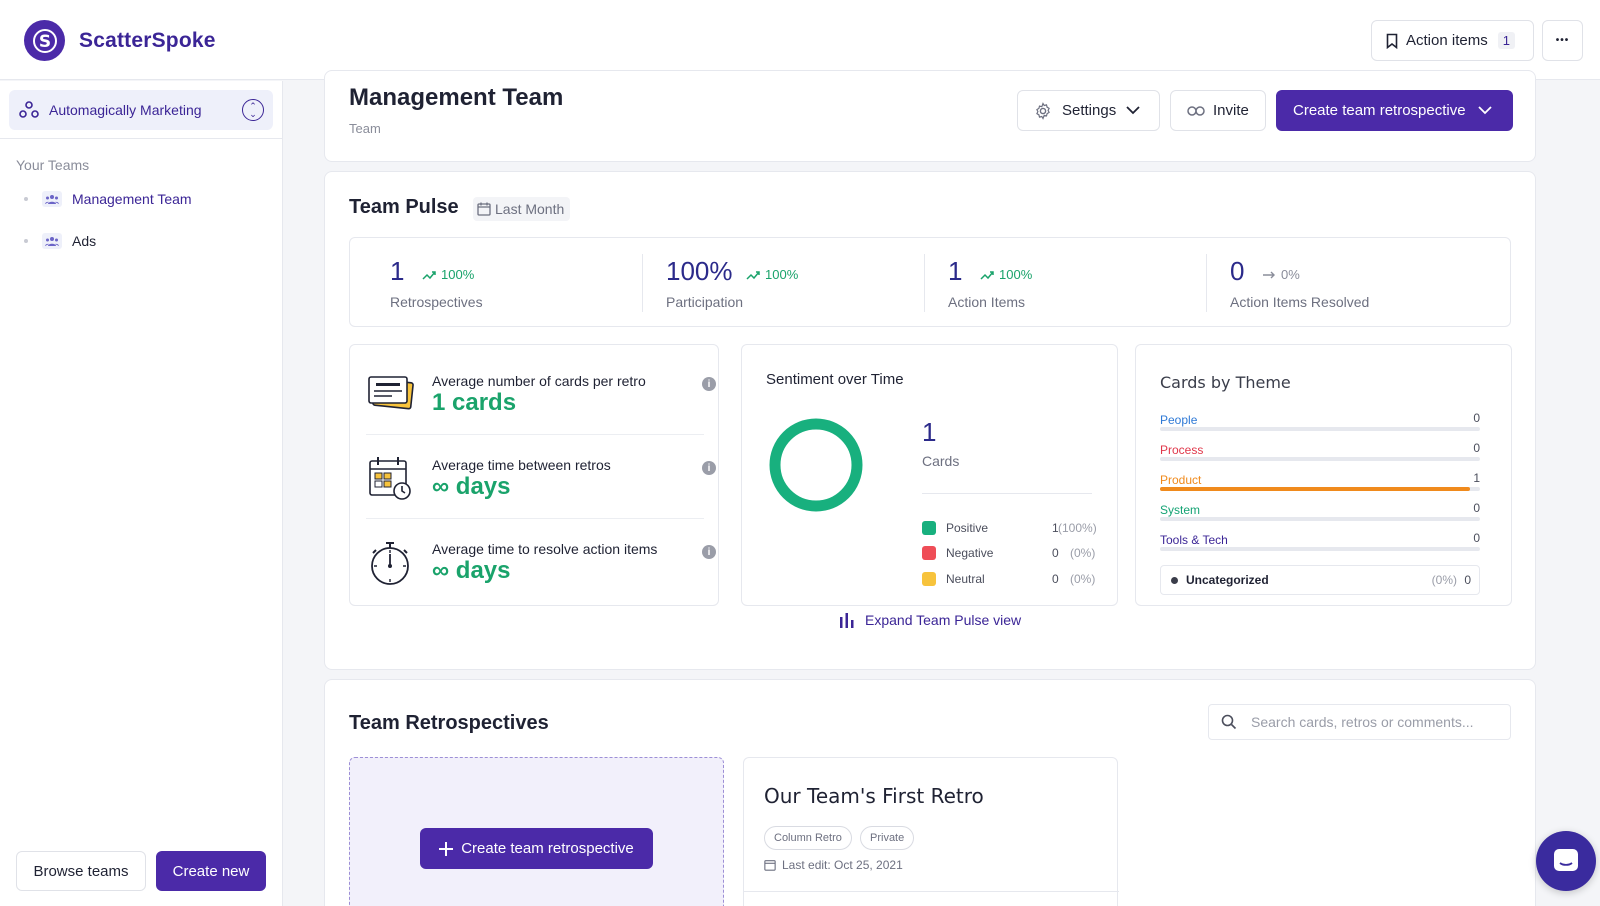  Describe the element at coordinates (1566, 861) in the screenshot. I see `chat-support-button` at that location.